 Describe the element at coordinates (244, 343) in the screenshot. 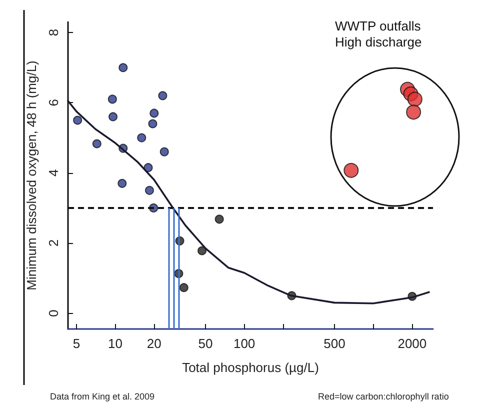

I see `x-tick-label: 100` at that location.